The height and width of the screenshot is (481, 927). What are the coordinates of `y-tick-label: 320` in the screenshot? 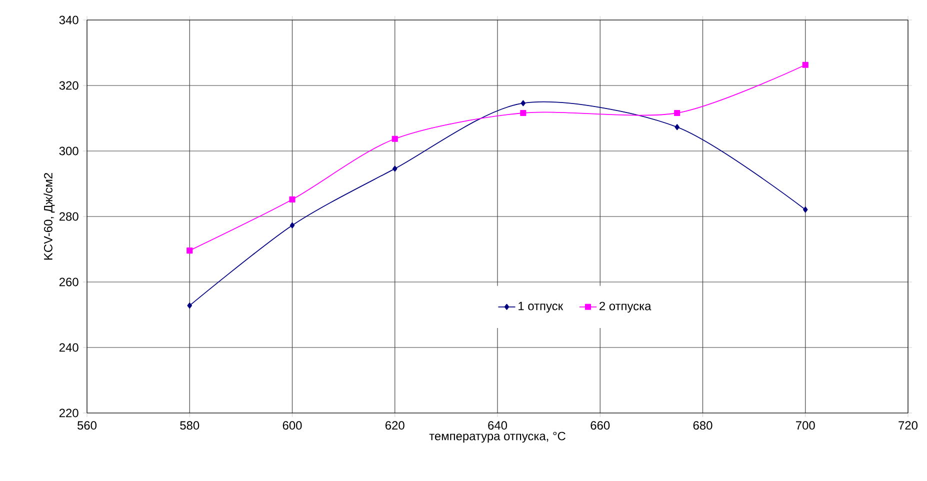 It's located at (68, 85).